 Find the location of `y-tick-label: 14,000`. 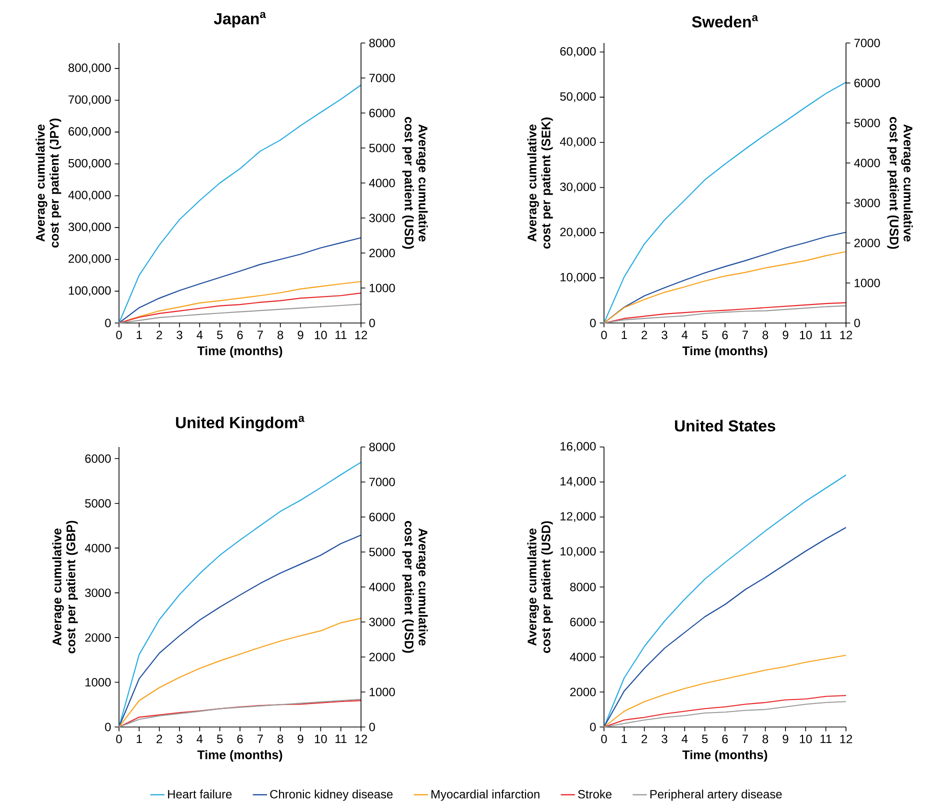

y-tick-label: 14,000 is located at coordinates (578, 482).